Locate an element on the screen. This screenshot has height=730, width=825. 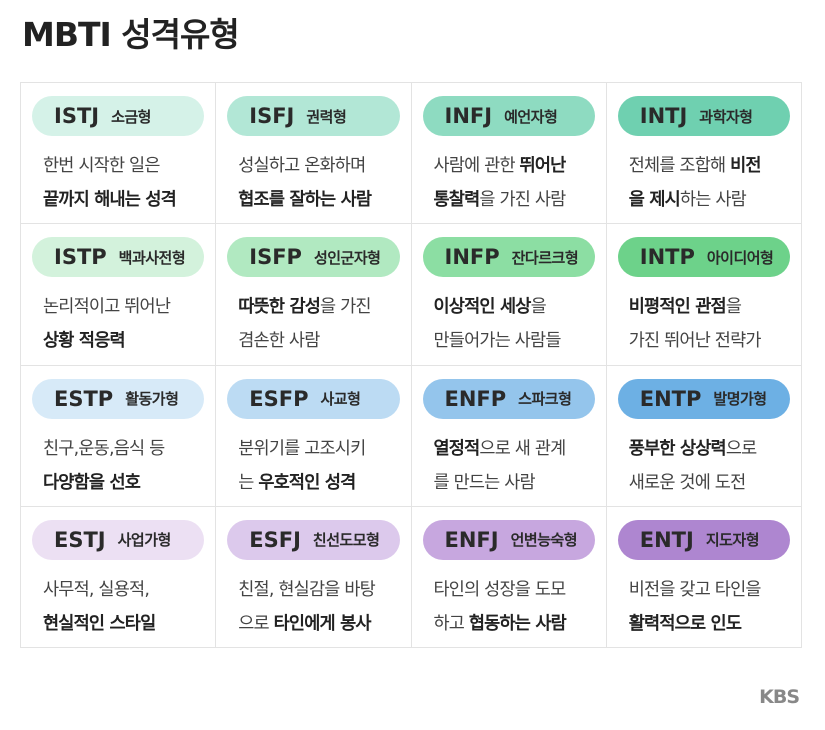
bold-text: 열정적 is located at coordinates (457, 448).